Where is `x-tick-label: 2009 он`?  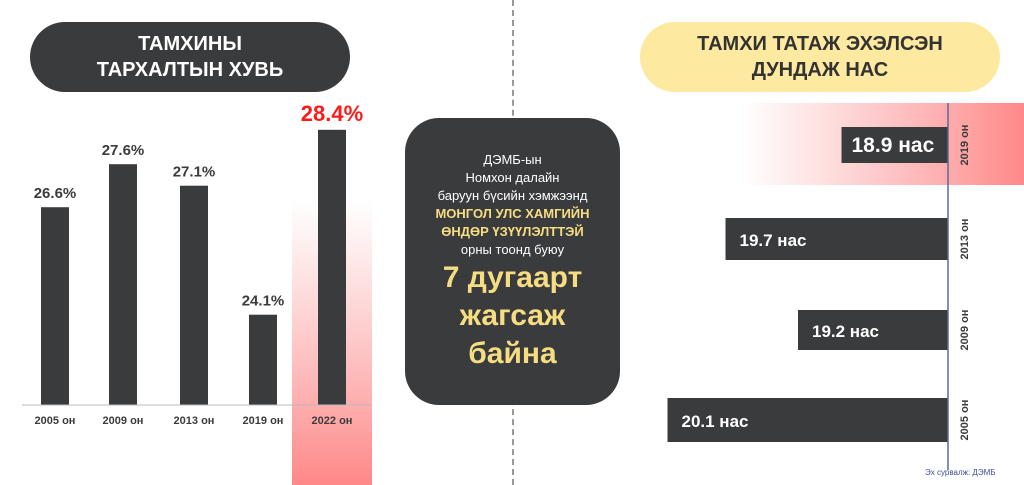 x-tick-label: 2009 он is located at coordinates (123, 421).